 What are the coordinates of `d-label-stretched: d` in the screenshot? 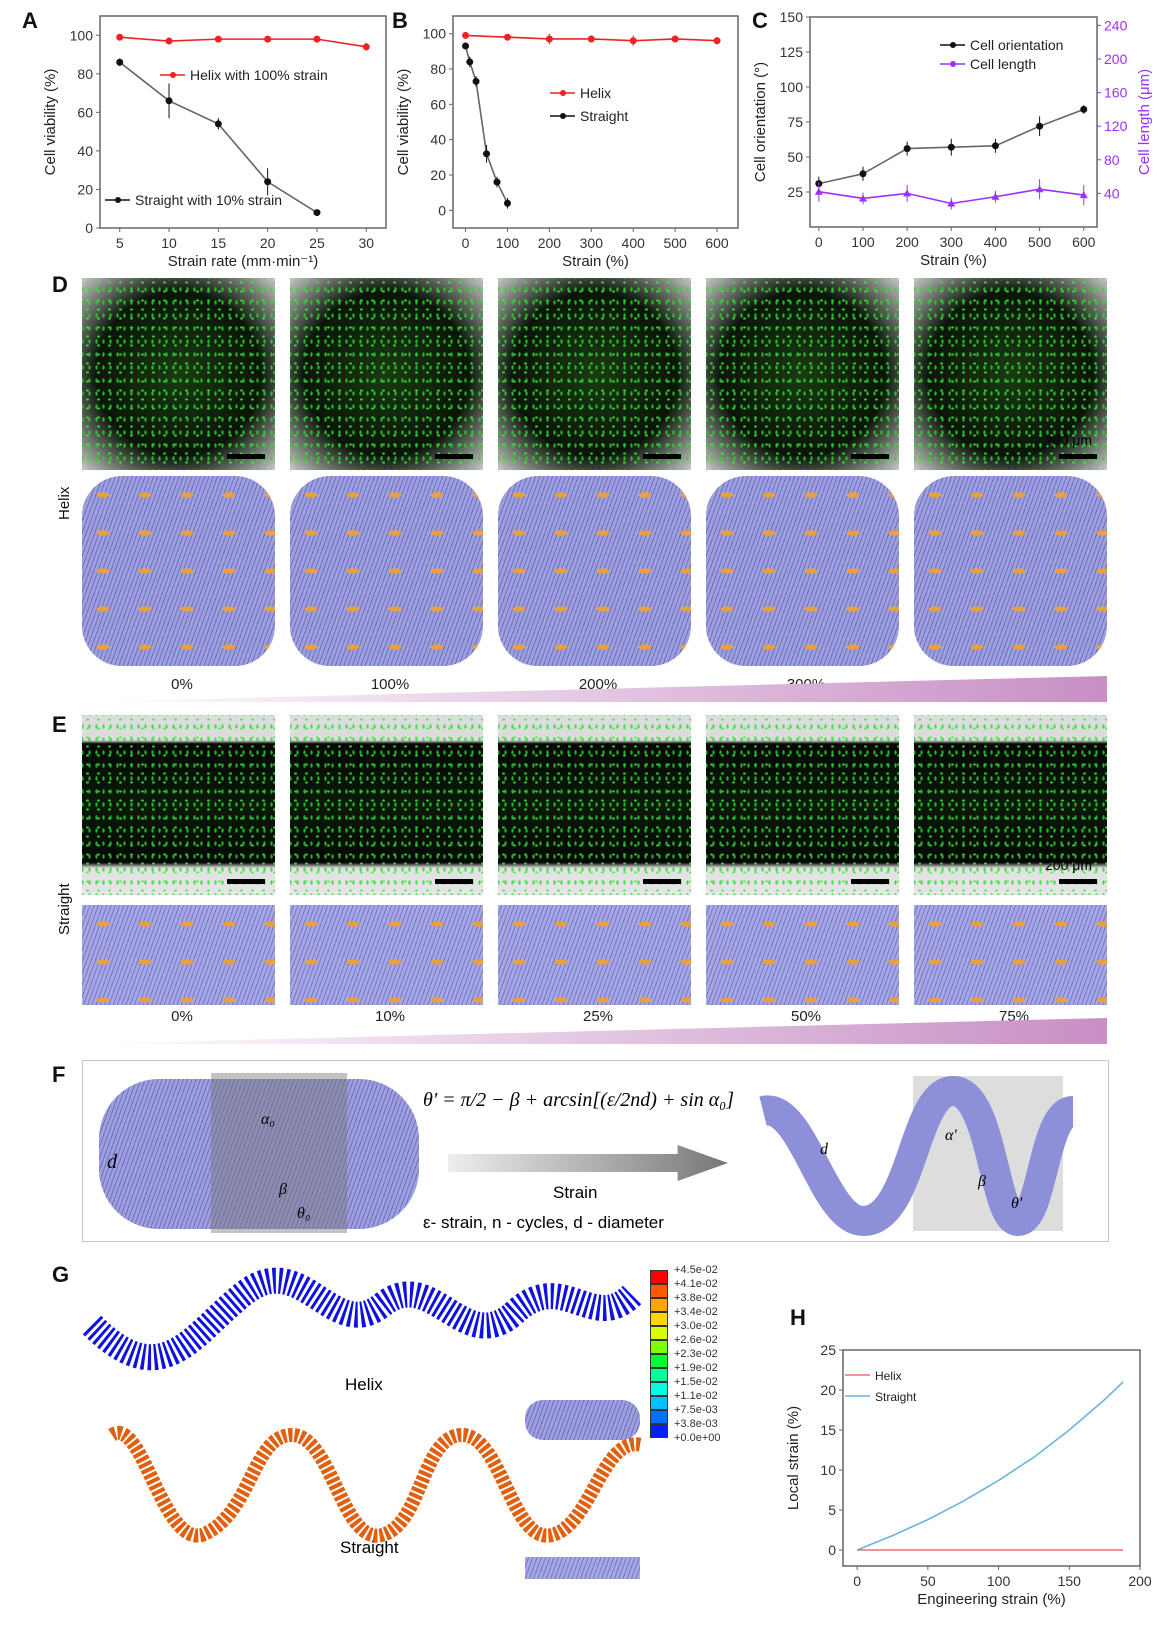 It's located at (824, 1149).